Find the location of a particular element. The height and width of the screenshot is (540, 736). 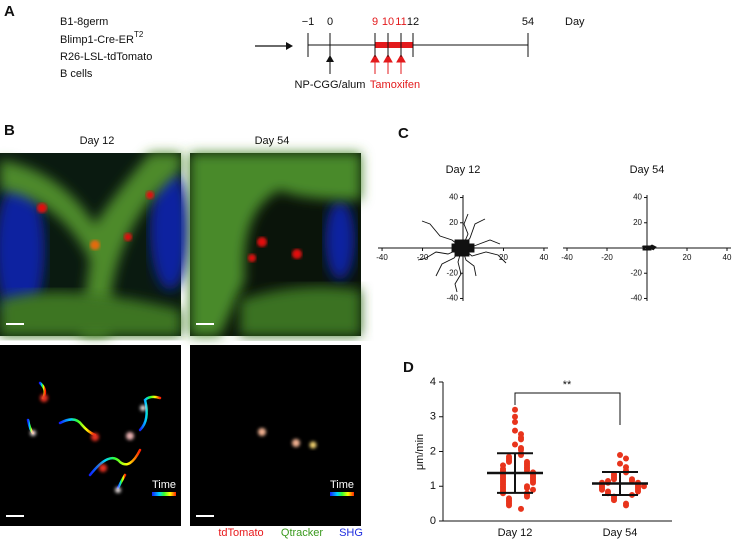

tracks-day54: Time is located at coordinates (275, 435).